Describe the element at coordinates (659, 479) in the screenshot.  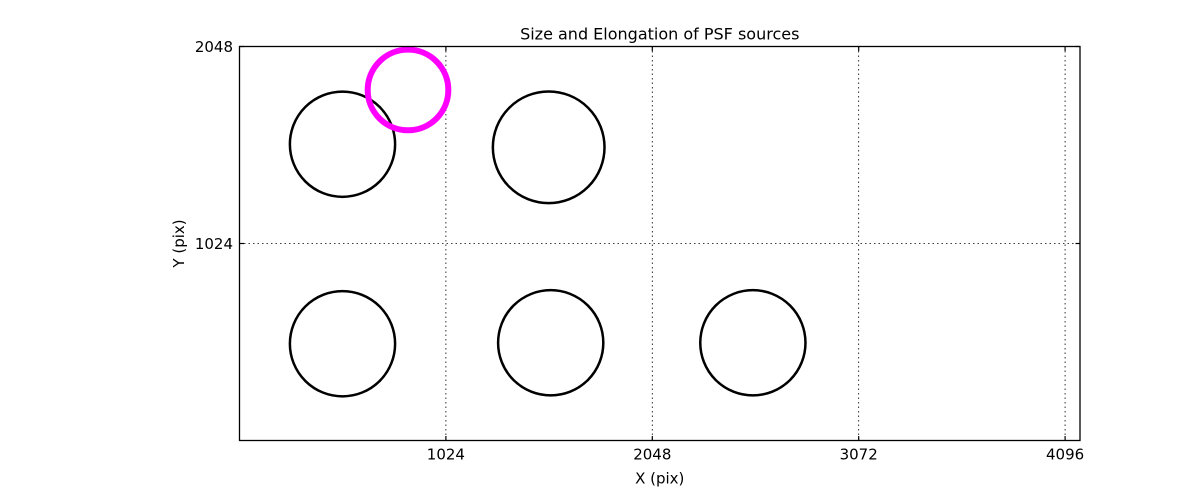
I see `x-axis-label: X (pix)` at that location.